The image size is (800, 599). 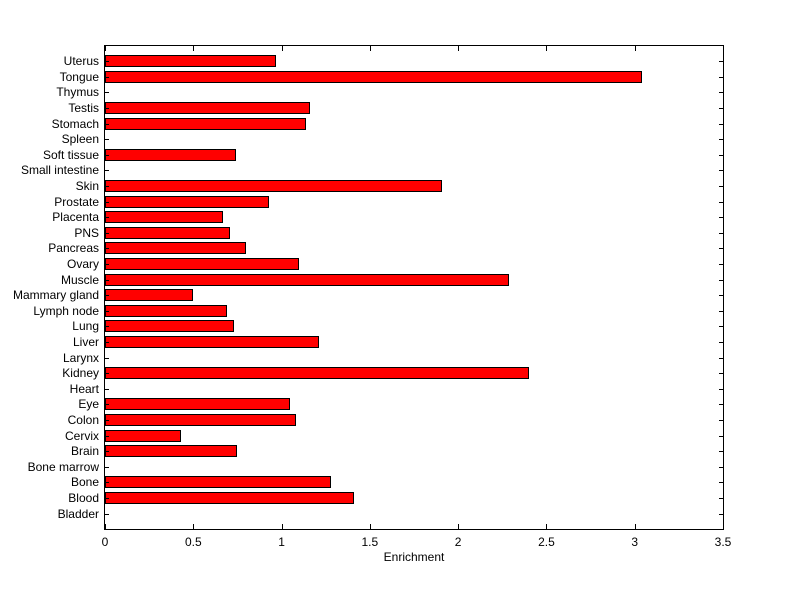 I want to click on bar-tongue, so click(x=373, y=76).